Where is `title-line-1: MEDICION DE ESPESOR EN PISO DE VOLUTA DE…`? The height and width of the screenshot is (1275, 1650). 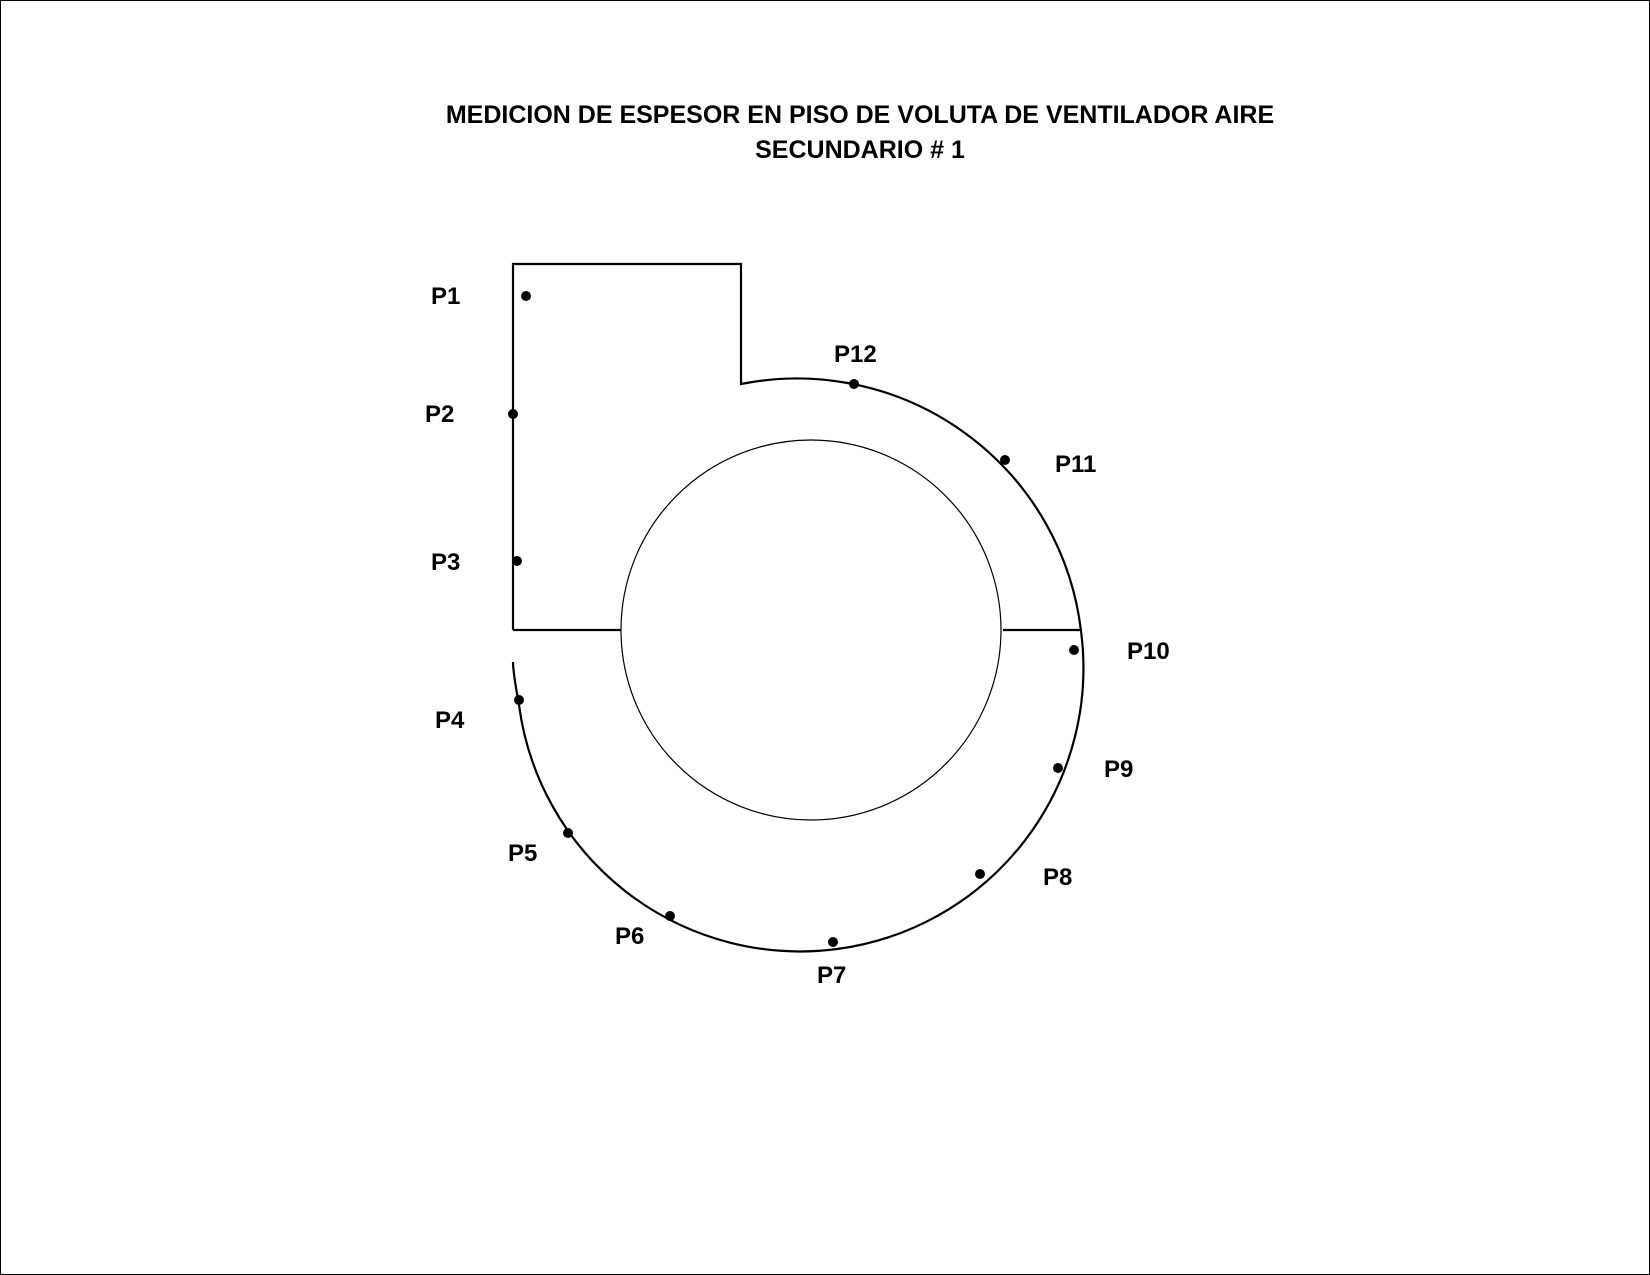 title-line-1: MEDICION DE ESPESOR EN PISO DE VOLUTA DE… is located at coordinates (860, 115).